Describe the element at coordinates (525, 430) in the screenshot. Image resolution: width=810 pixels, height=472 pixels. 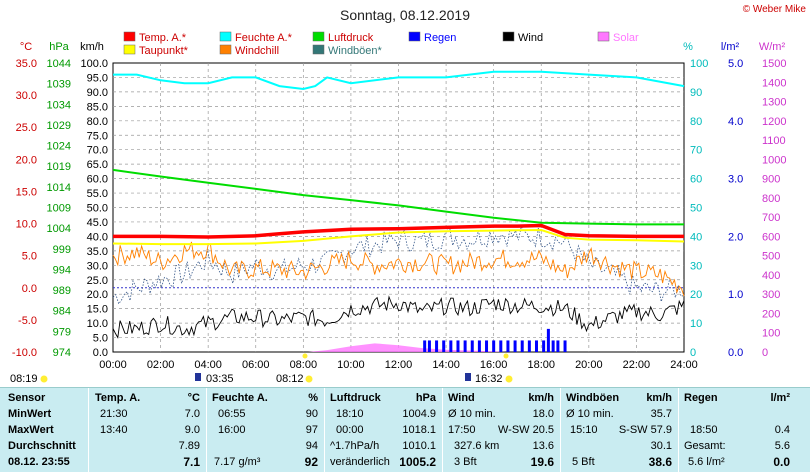
I see `max-wind-dir: W-SW 20.5` at that location.